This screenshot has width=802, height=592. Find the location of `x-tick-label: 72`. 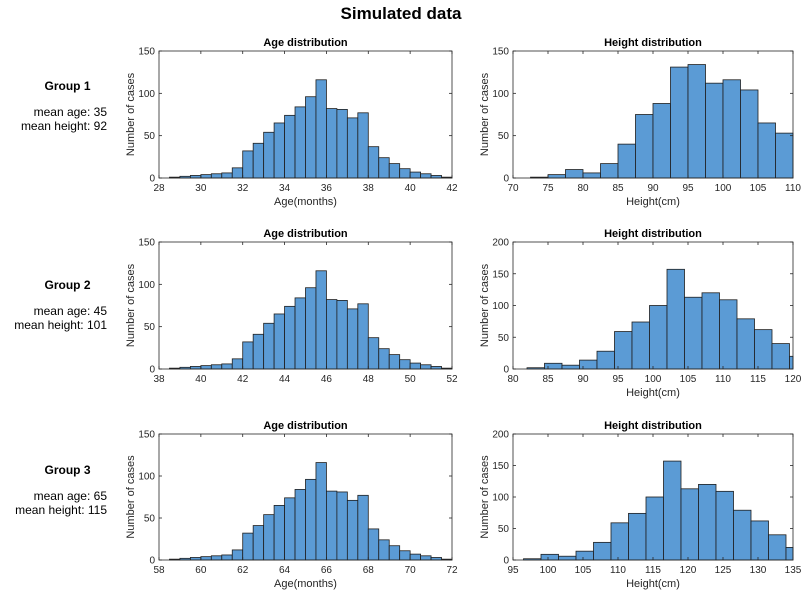

x-tick-label: 72 is located at coordinates (452, 570).